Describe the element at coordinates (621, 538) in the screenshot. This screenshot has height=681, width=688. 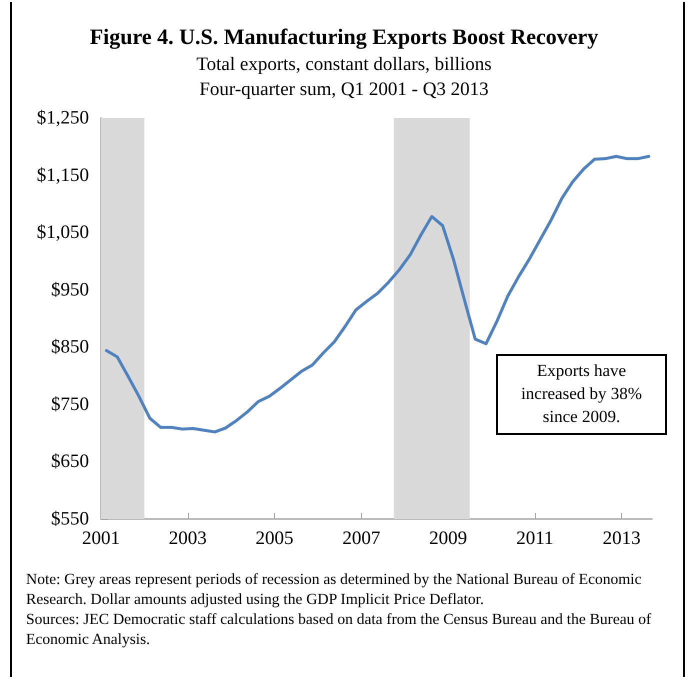
I see `x-tick-label: 2013` at that location.